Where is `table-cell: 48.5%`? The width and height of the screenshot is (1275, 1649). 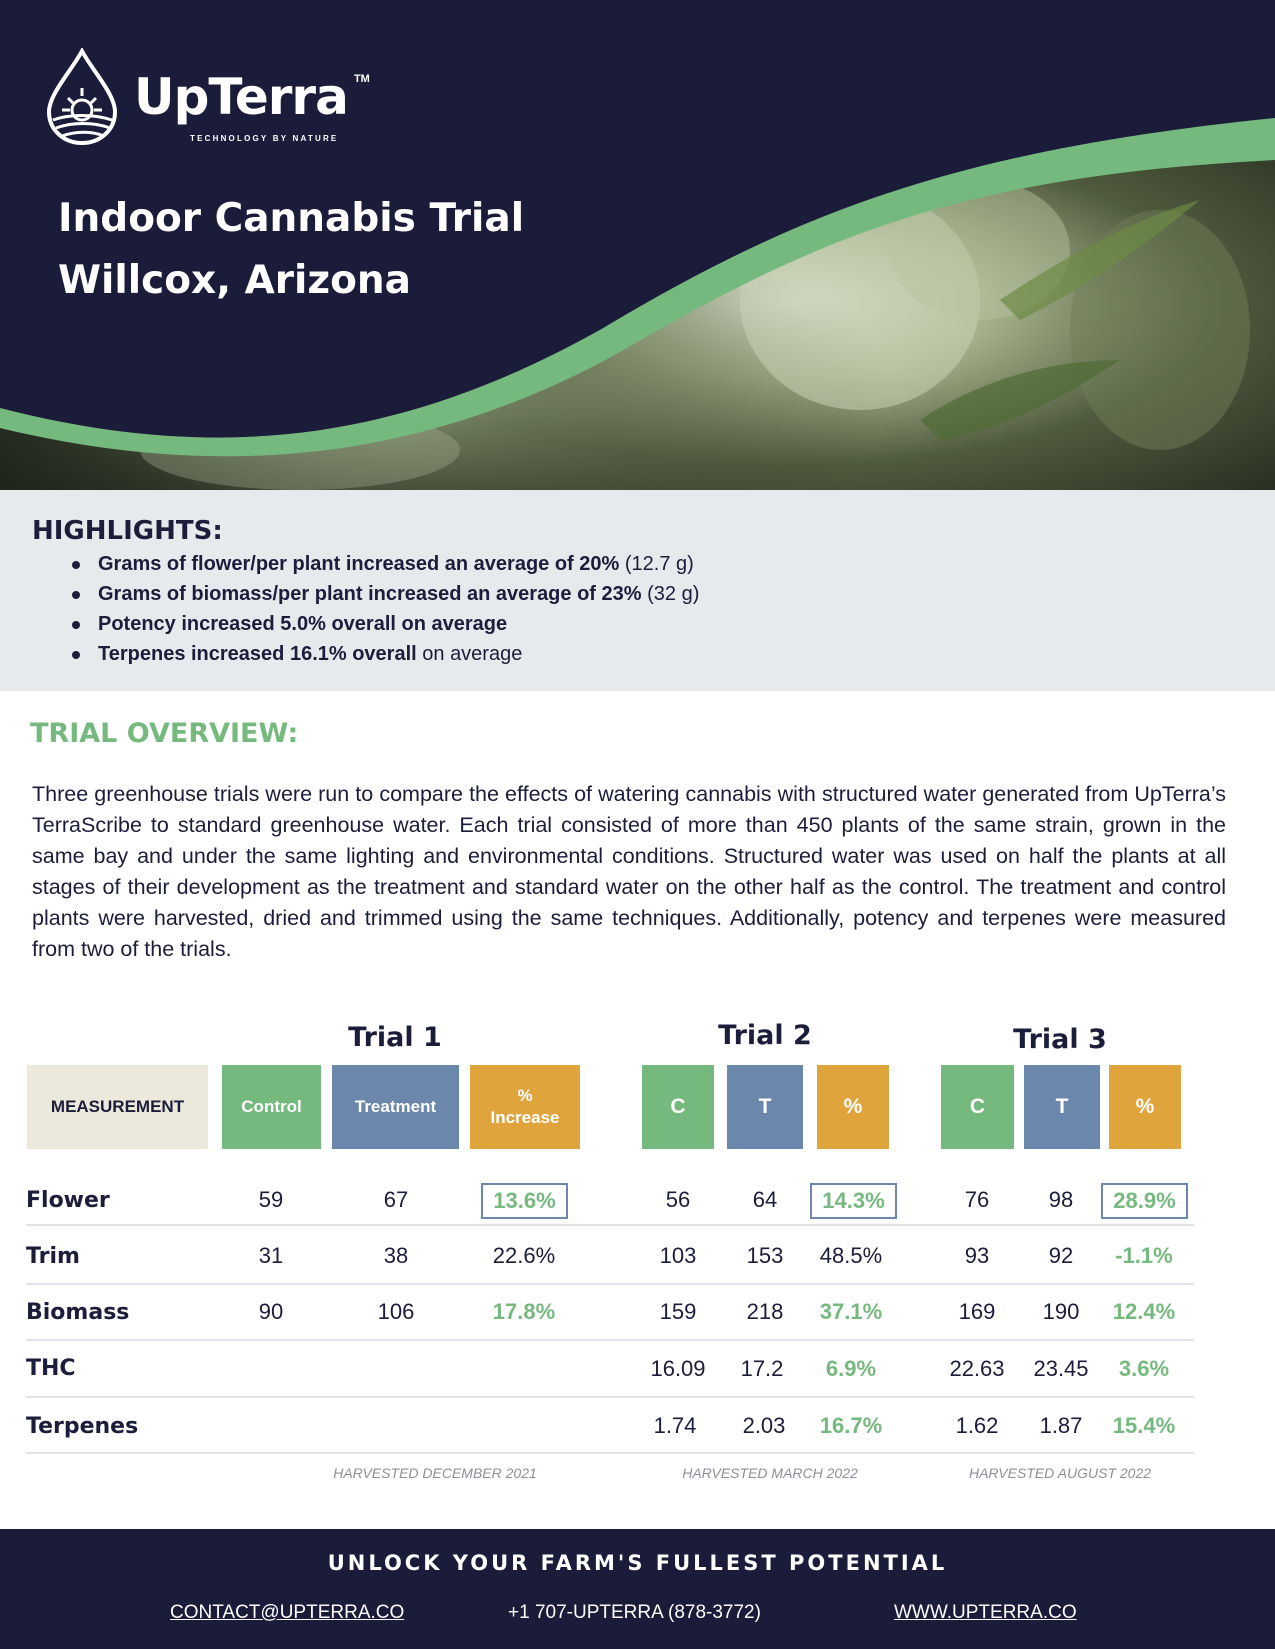 table-cell: 48.5% is located at coordinates (851, 1255).